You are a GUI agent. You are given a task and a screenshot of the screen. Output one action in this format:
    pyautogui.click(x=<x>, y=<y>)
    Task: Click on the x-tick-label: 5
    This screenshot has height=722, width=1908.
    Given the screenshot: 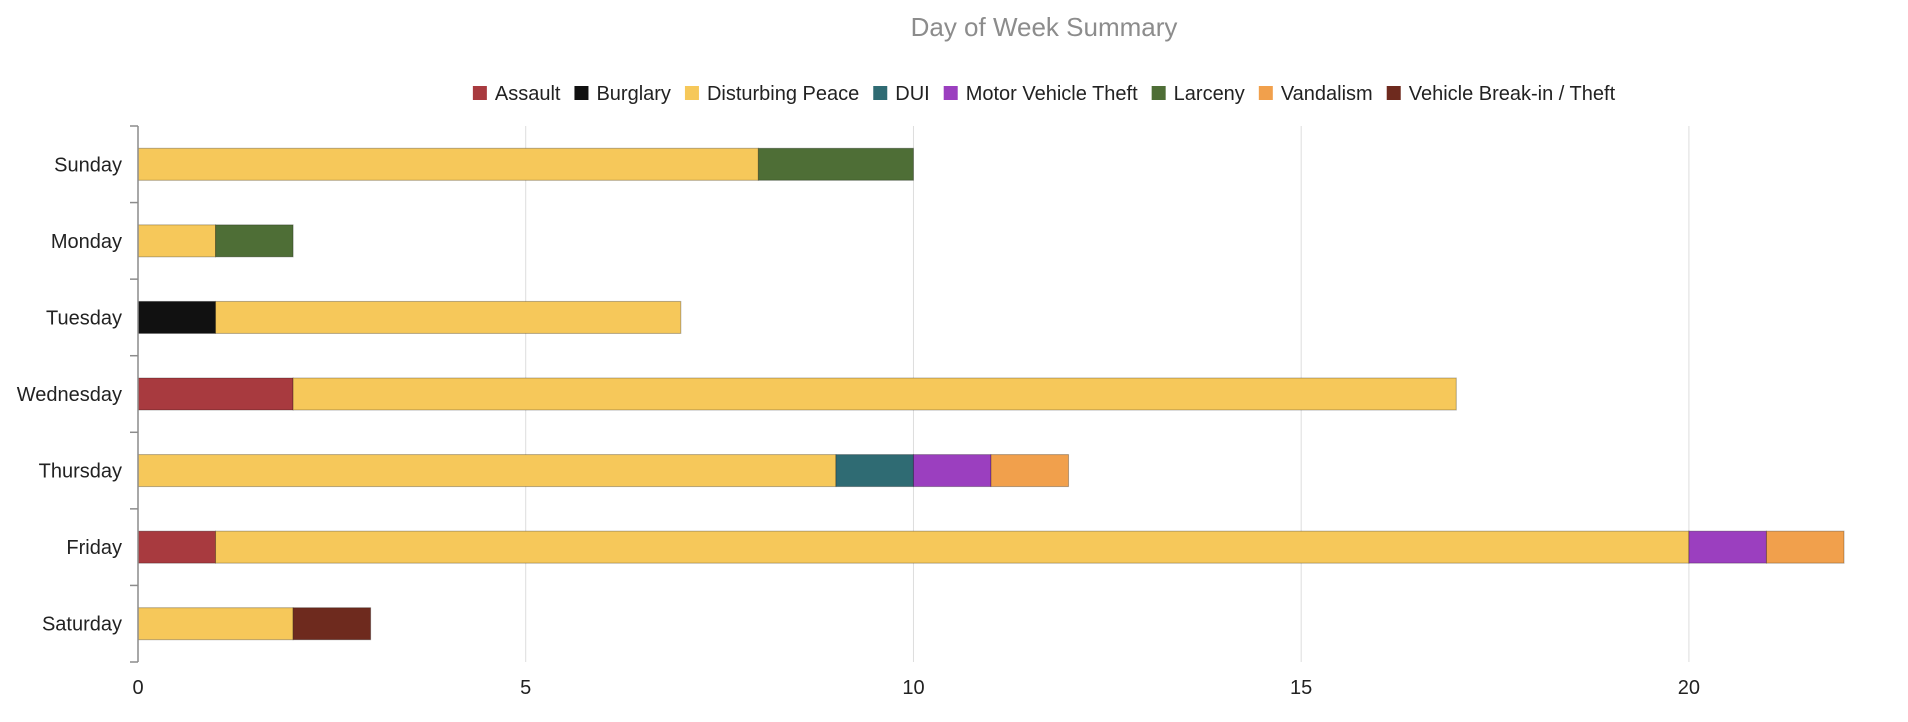 What is the action you would take?
    pyautogui.click(x=525, y=688)
    